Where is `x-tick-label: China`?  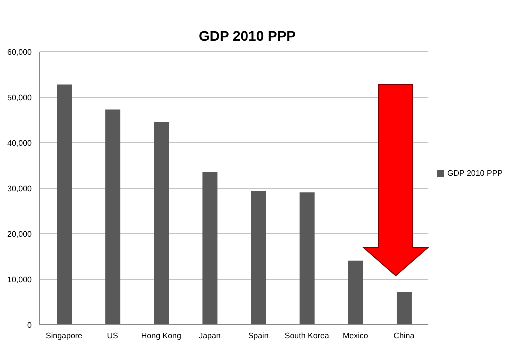
x-tick-label: China is located at coordinates (405, 336).